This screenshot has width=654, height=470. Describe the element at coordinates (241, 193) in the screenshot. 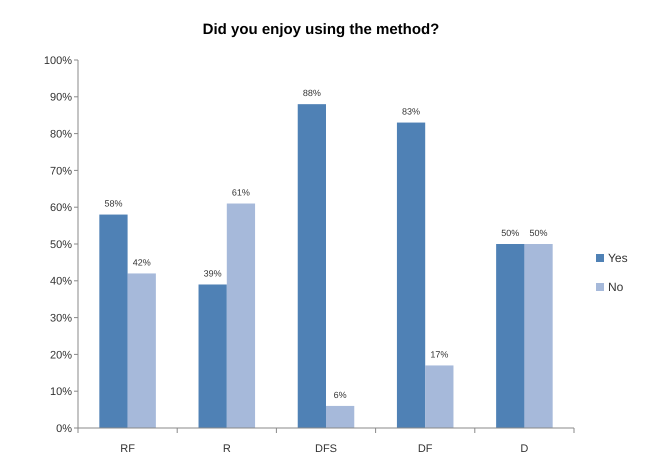

I see `data-label: 61%` at that location.